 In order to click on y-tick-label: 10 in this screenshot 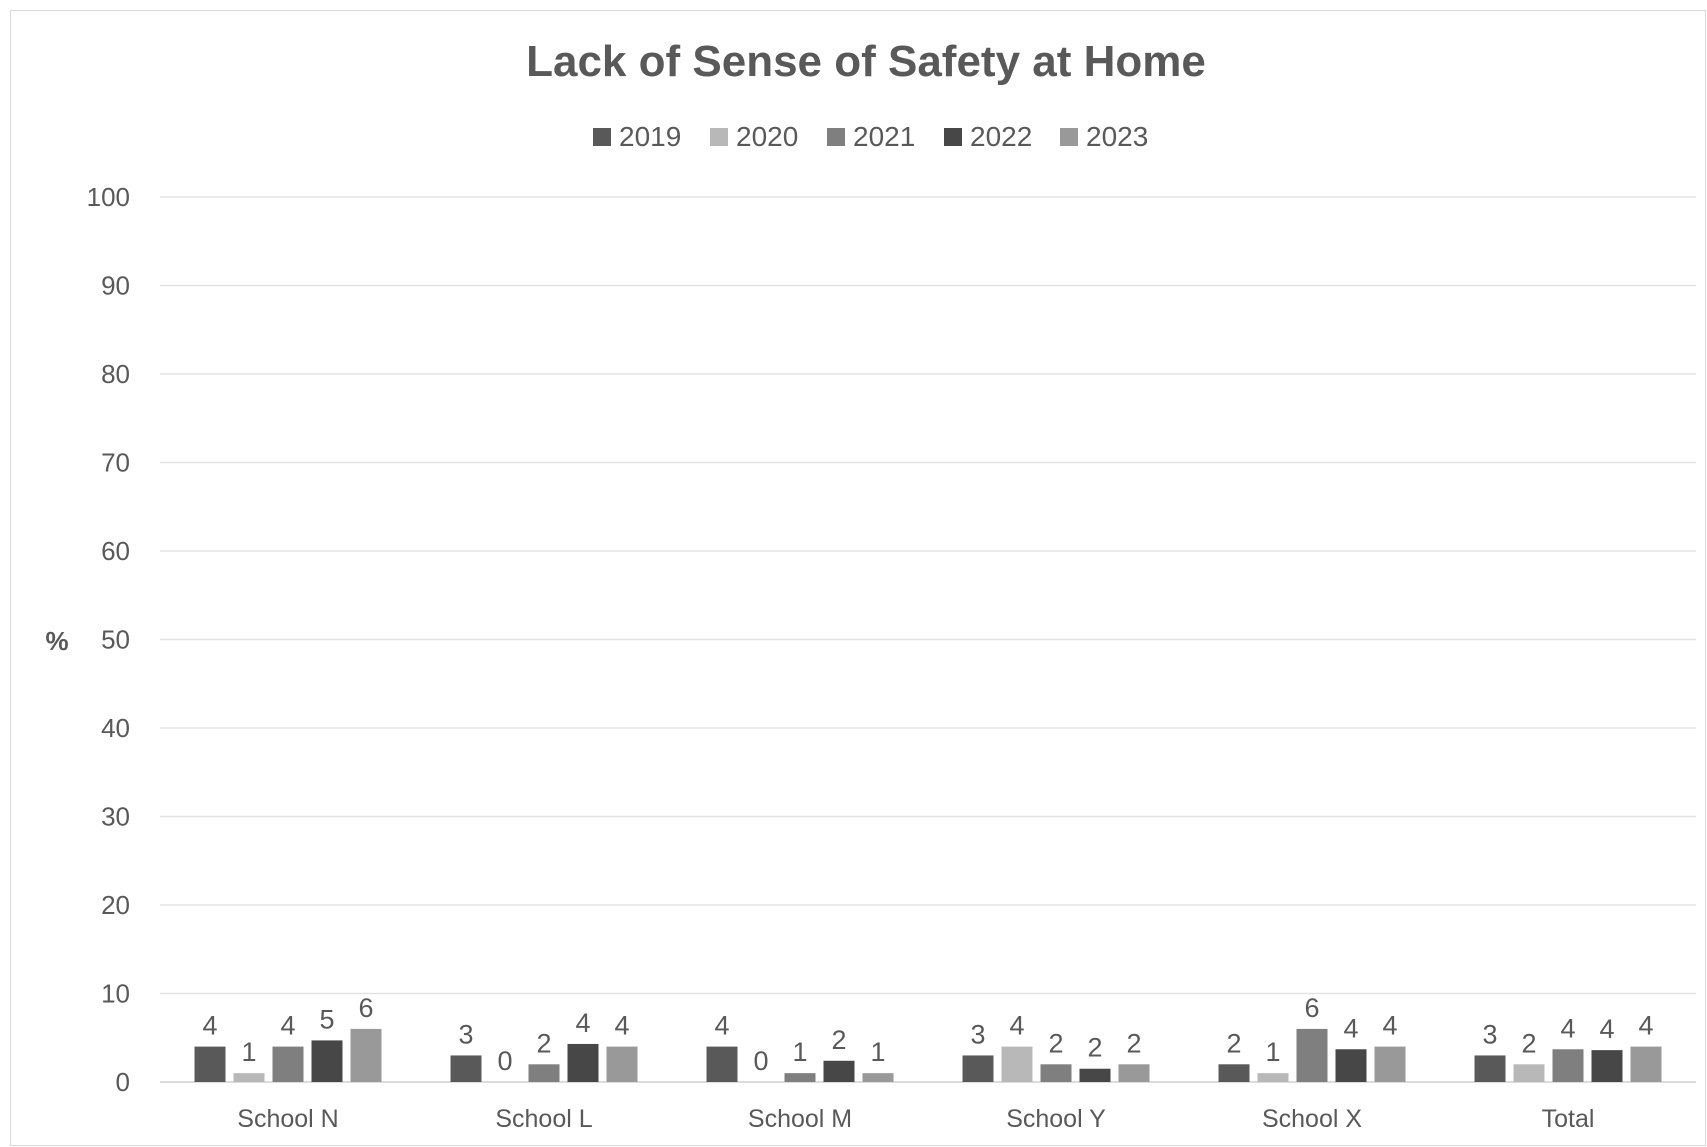, I will do `click(115, 994)`.